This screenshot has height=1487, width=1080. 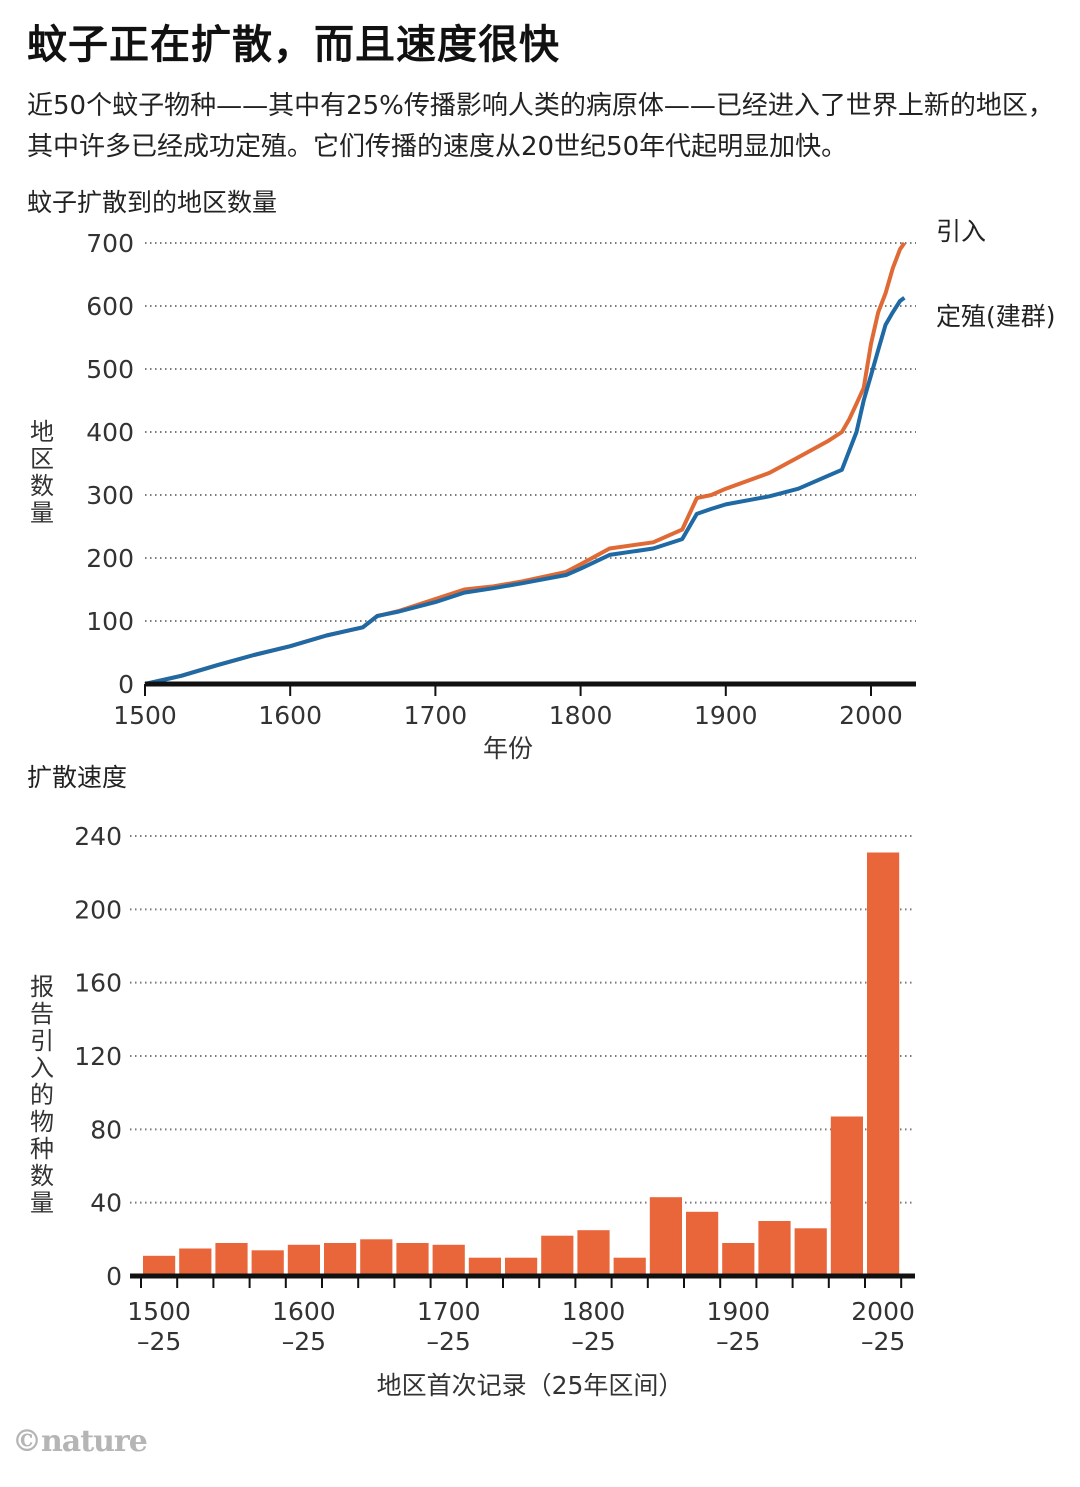 I want to click on y-tick-label: 80, so click(x=106, y=1129).